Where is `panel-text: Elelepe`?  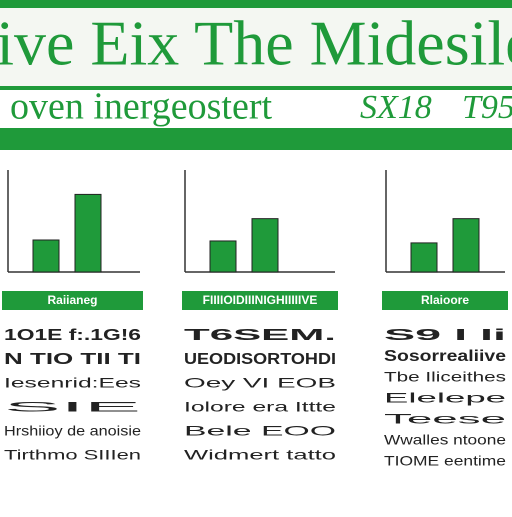
panel-text: Elelepe is located at coordinates (445, 398).